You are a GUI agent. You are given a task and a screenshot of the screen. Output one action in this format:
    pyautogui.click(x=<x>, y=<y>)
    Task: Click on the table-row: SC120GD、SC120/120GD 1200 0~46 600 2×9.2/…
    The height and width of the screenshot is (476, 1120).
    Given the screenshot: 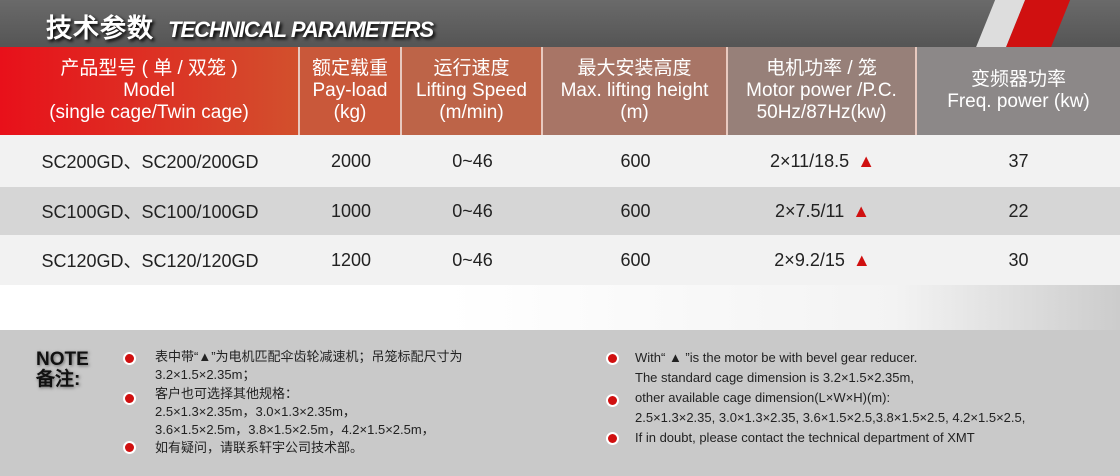 What is the action you would take?
    pyautogui.click(x=560, y=260)
    